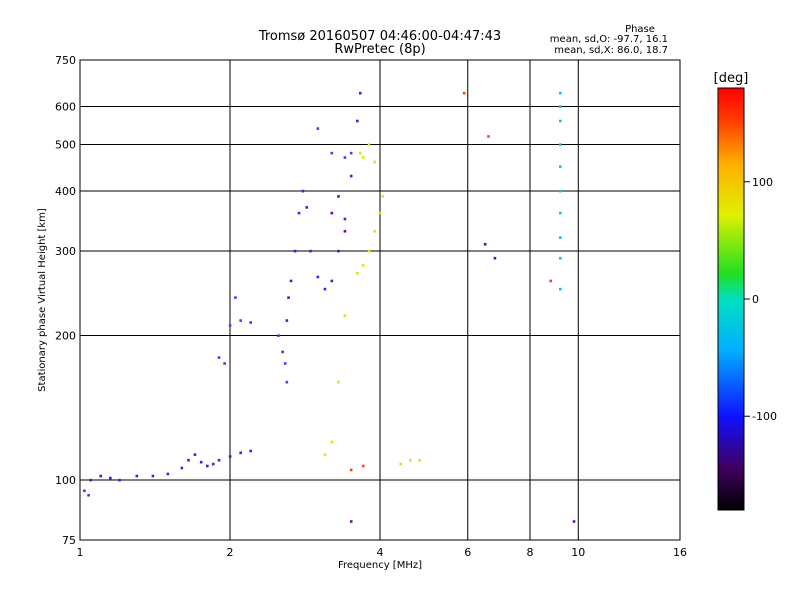 The width and height of the screenshot is (800, 600). I want to click on x-tick-label: 2, so click(230, 552).